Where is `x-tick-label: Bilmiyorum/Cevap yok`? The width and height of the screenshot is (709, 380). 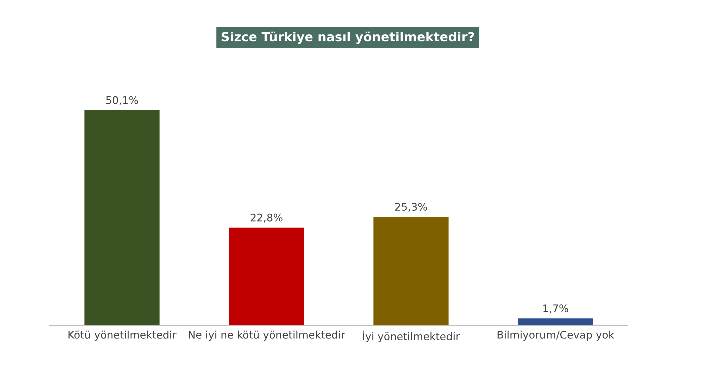
x-tick-label: Bilmiyorum/Cevap yok is located at coordinates (556, 335).